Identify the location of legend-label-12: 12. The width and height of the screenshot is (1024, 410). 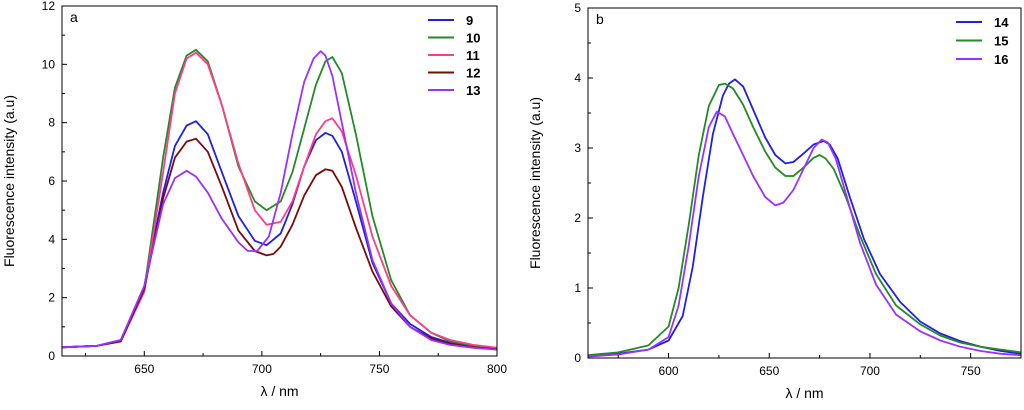
(473, 73).